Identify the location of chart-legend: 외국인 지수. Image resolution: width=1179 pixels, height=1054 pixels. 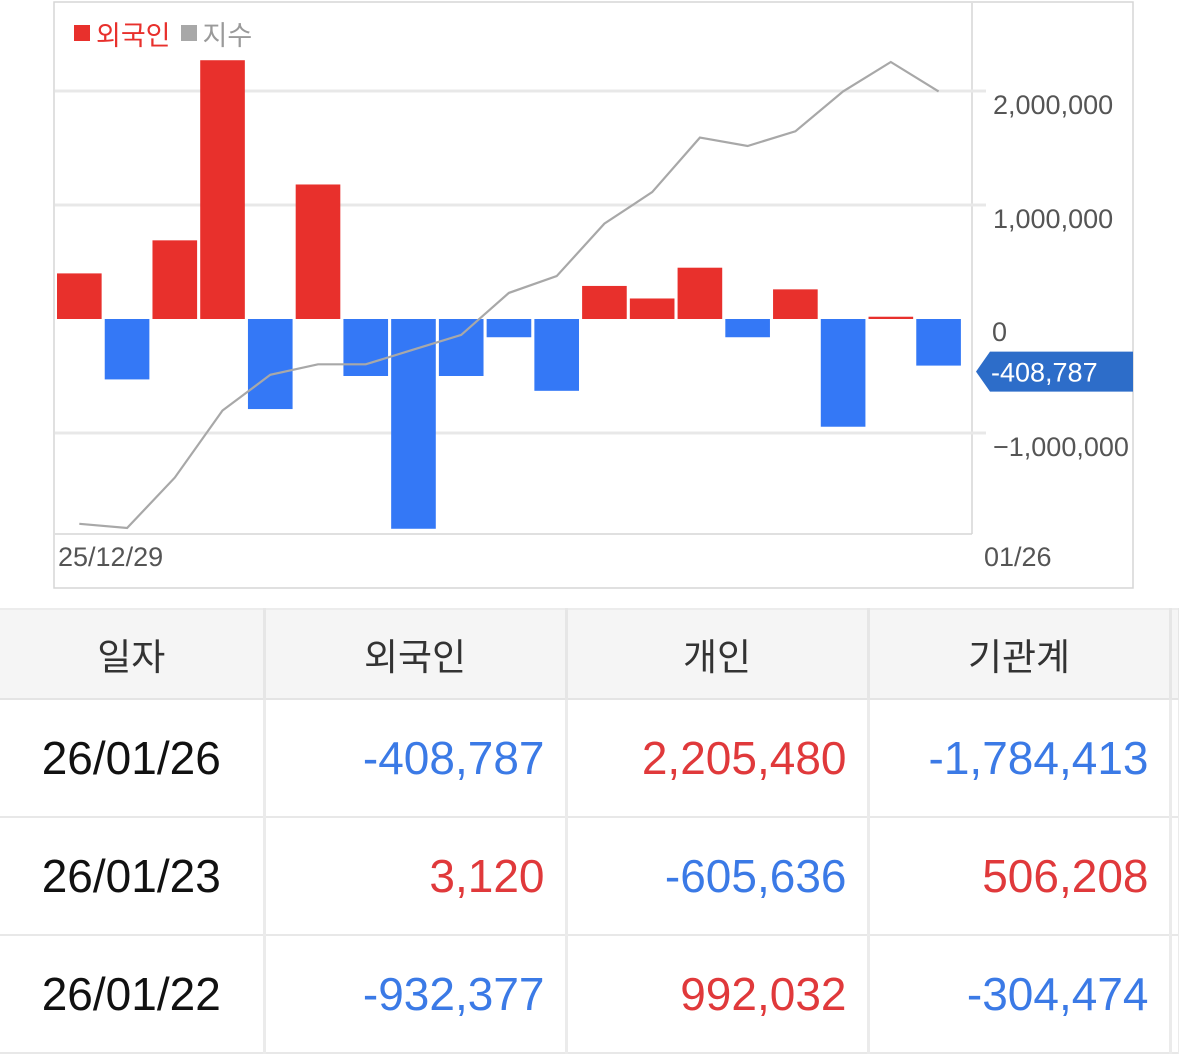
(168, 33).